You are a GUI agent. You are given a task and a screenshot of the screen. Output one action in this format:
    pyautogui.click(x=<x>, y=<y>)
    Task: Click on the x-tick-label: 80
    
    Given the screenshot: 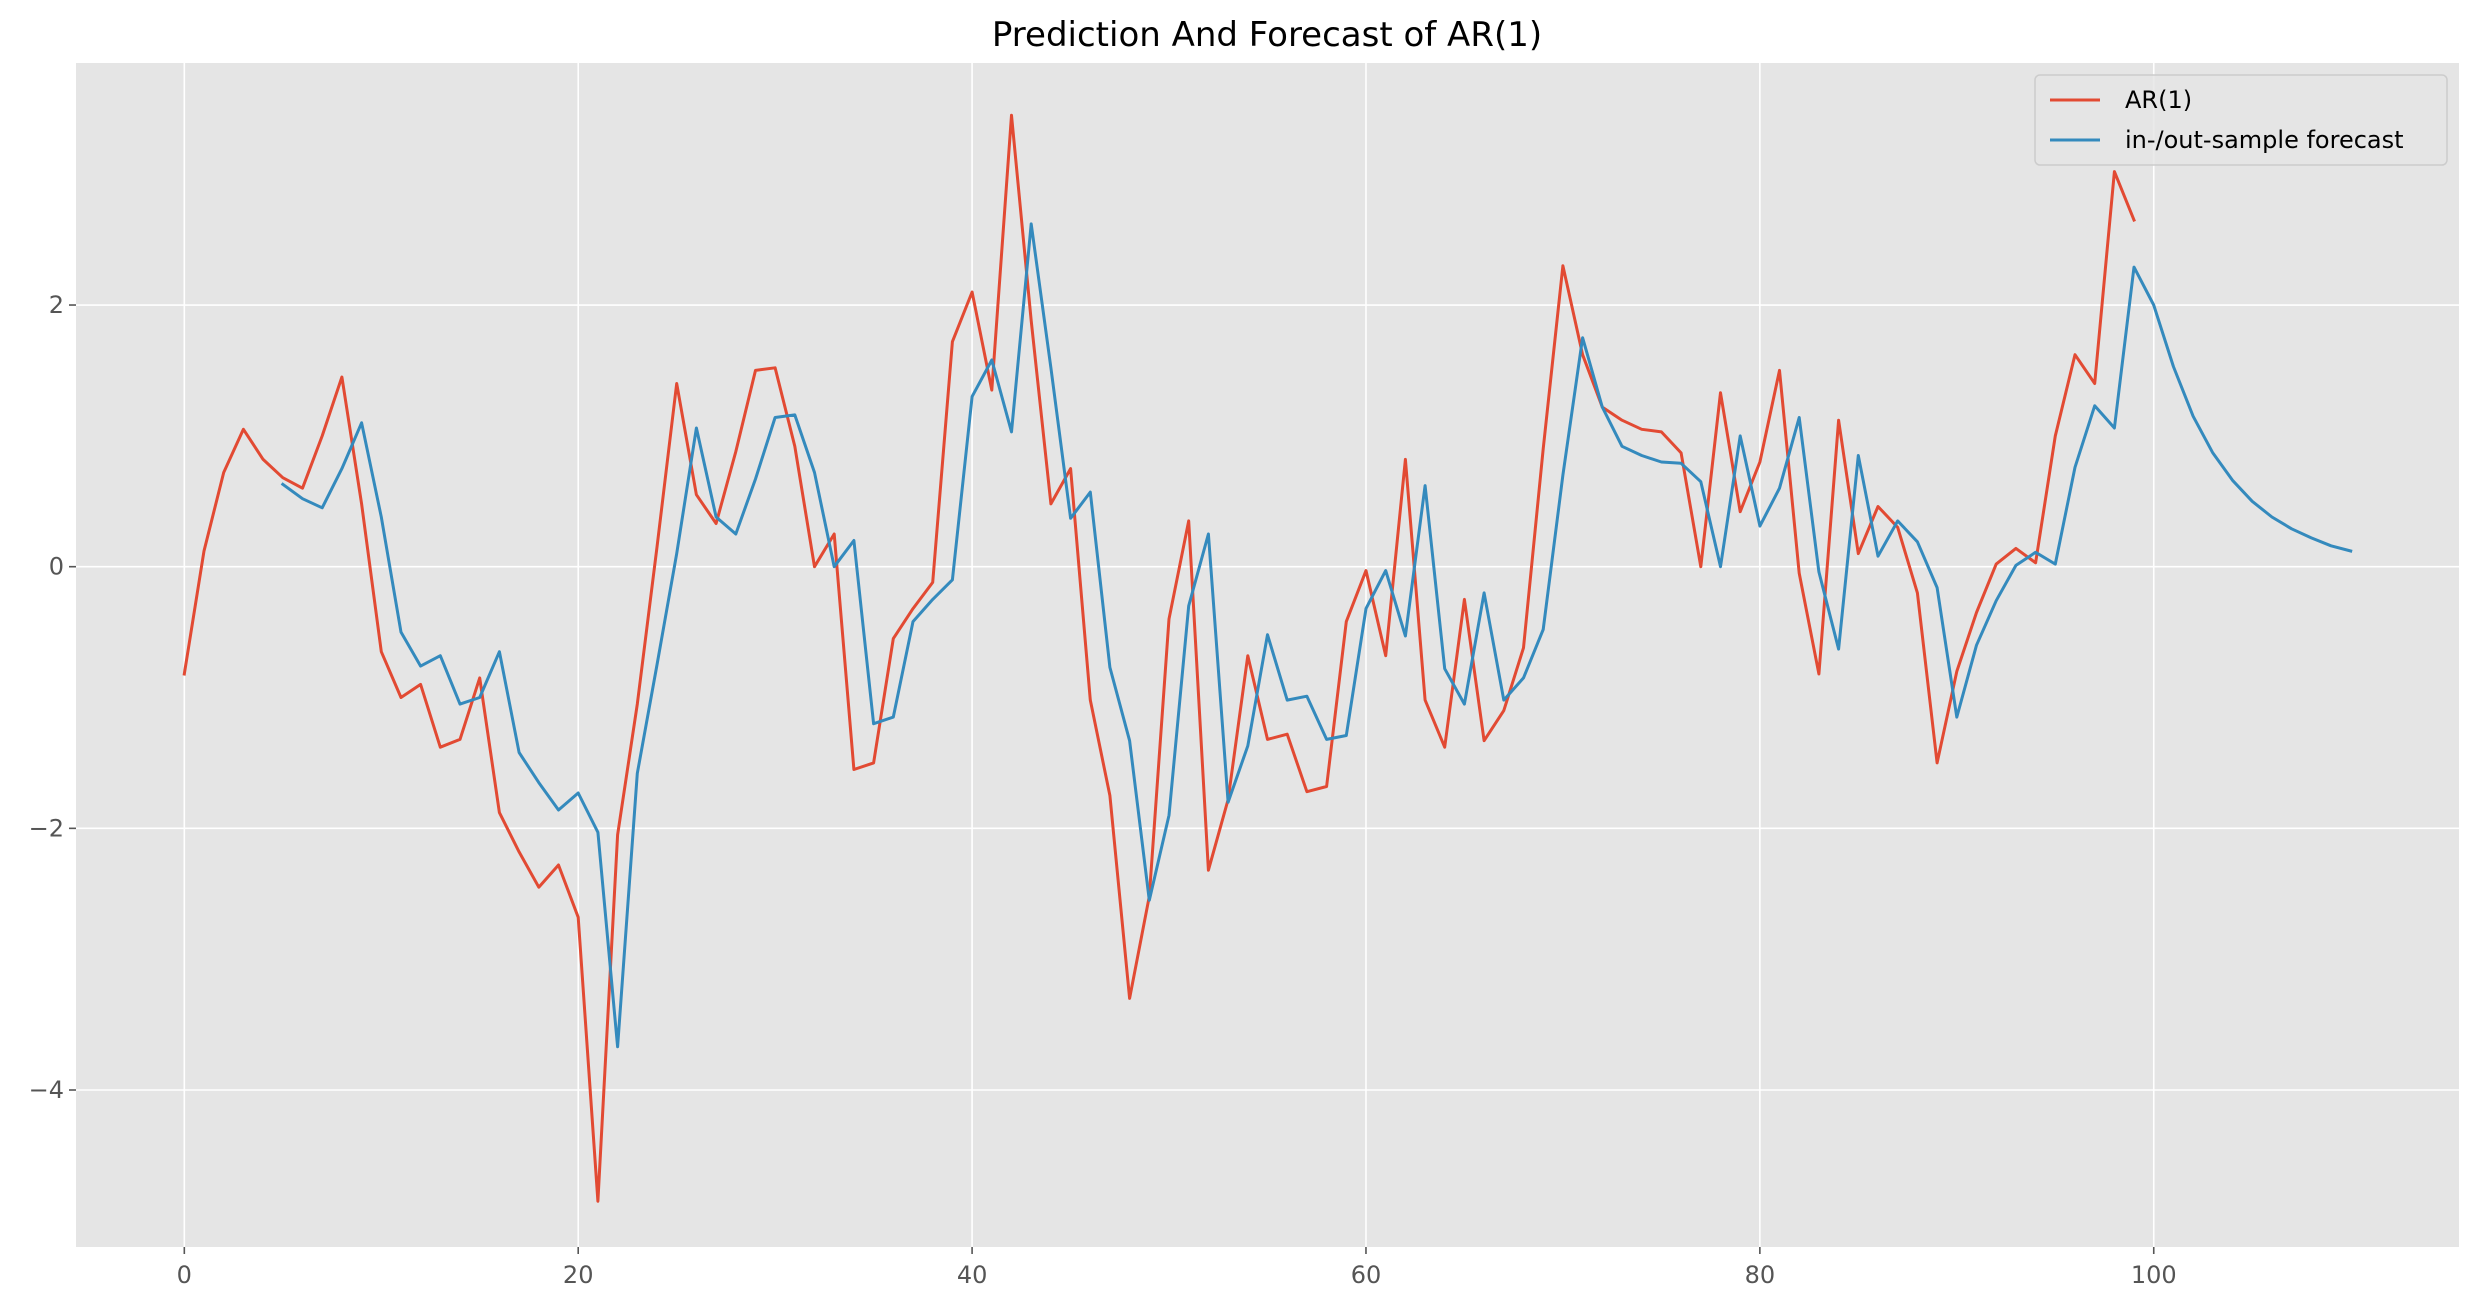 What is the action you would take?
    pyautogui.click(x=1760, y=1275)
    